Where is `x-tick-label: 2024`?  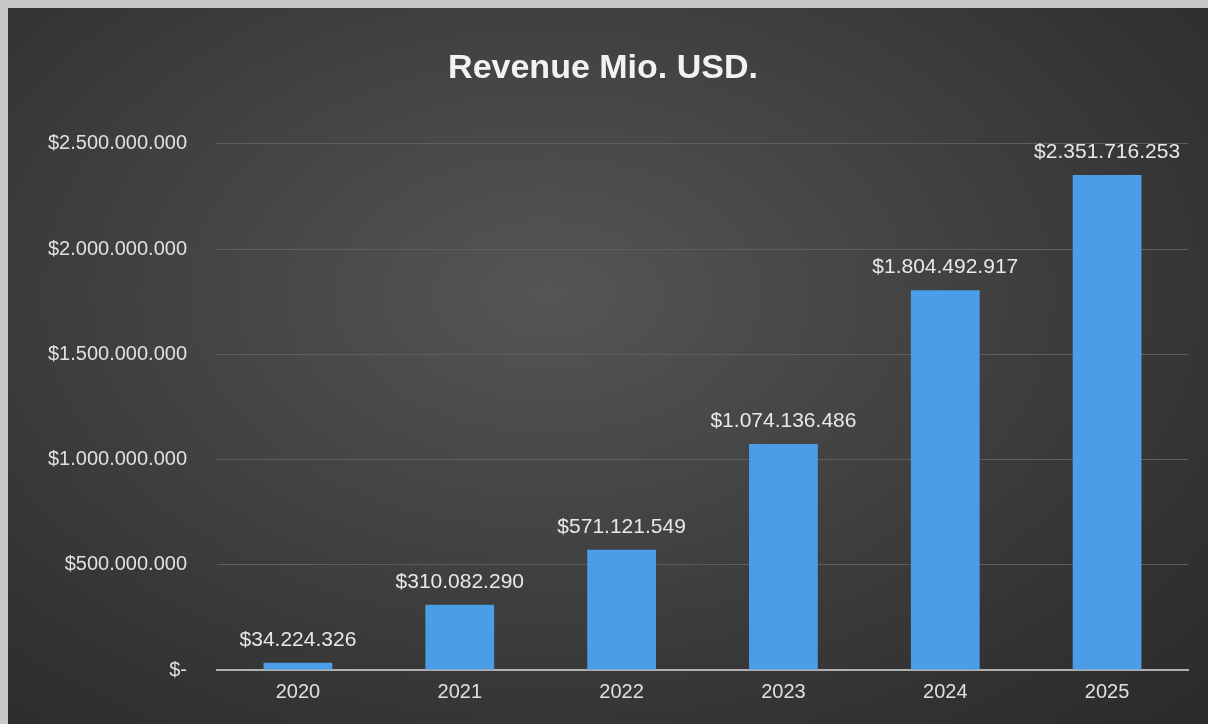
x-tick-label: 2024 is located at coordinates (945, 690).